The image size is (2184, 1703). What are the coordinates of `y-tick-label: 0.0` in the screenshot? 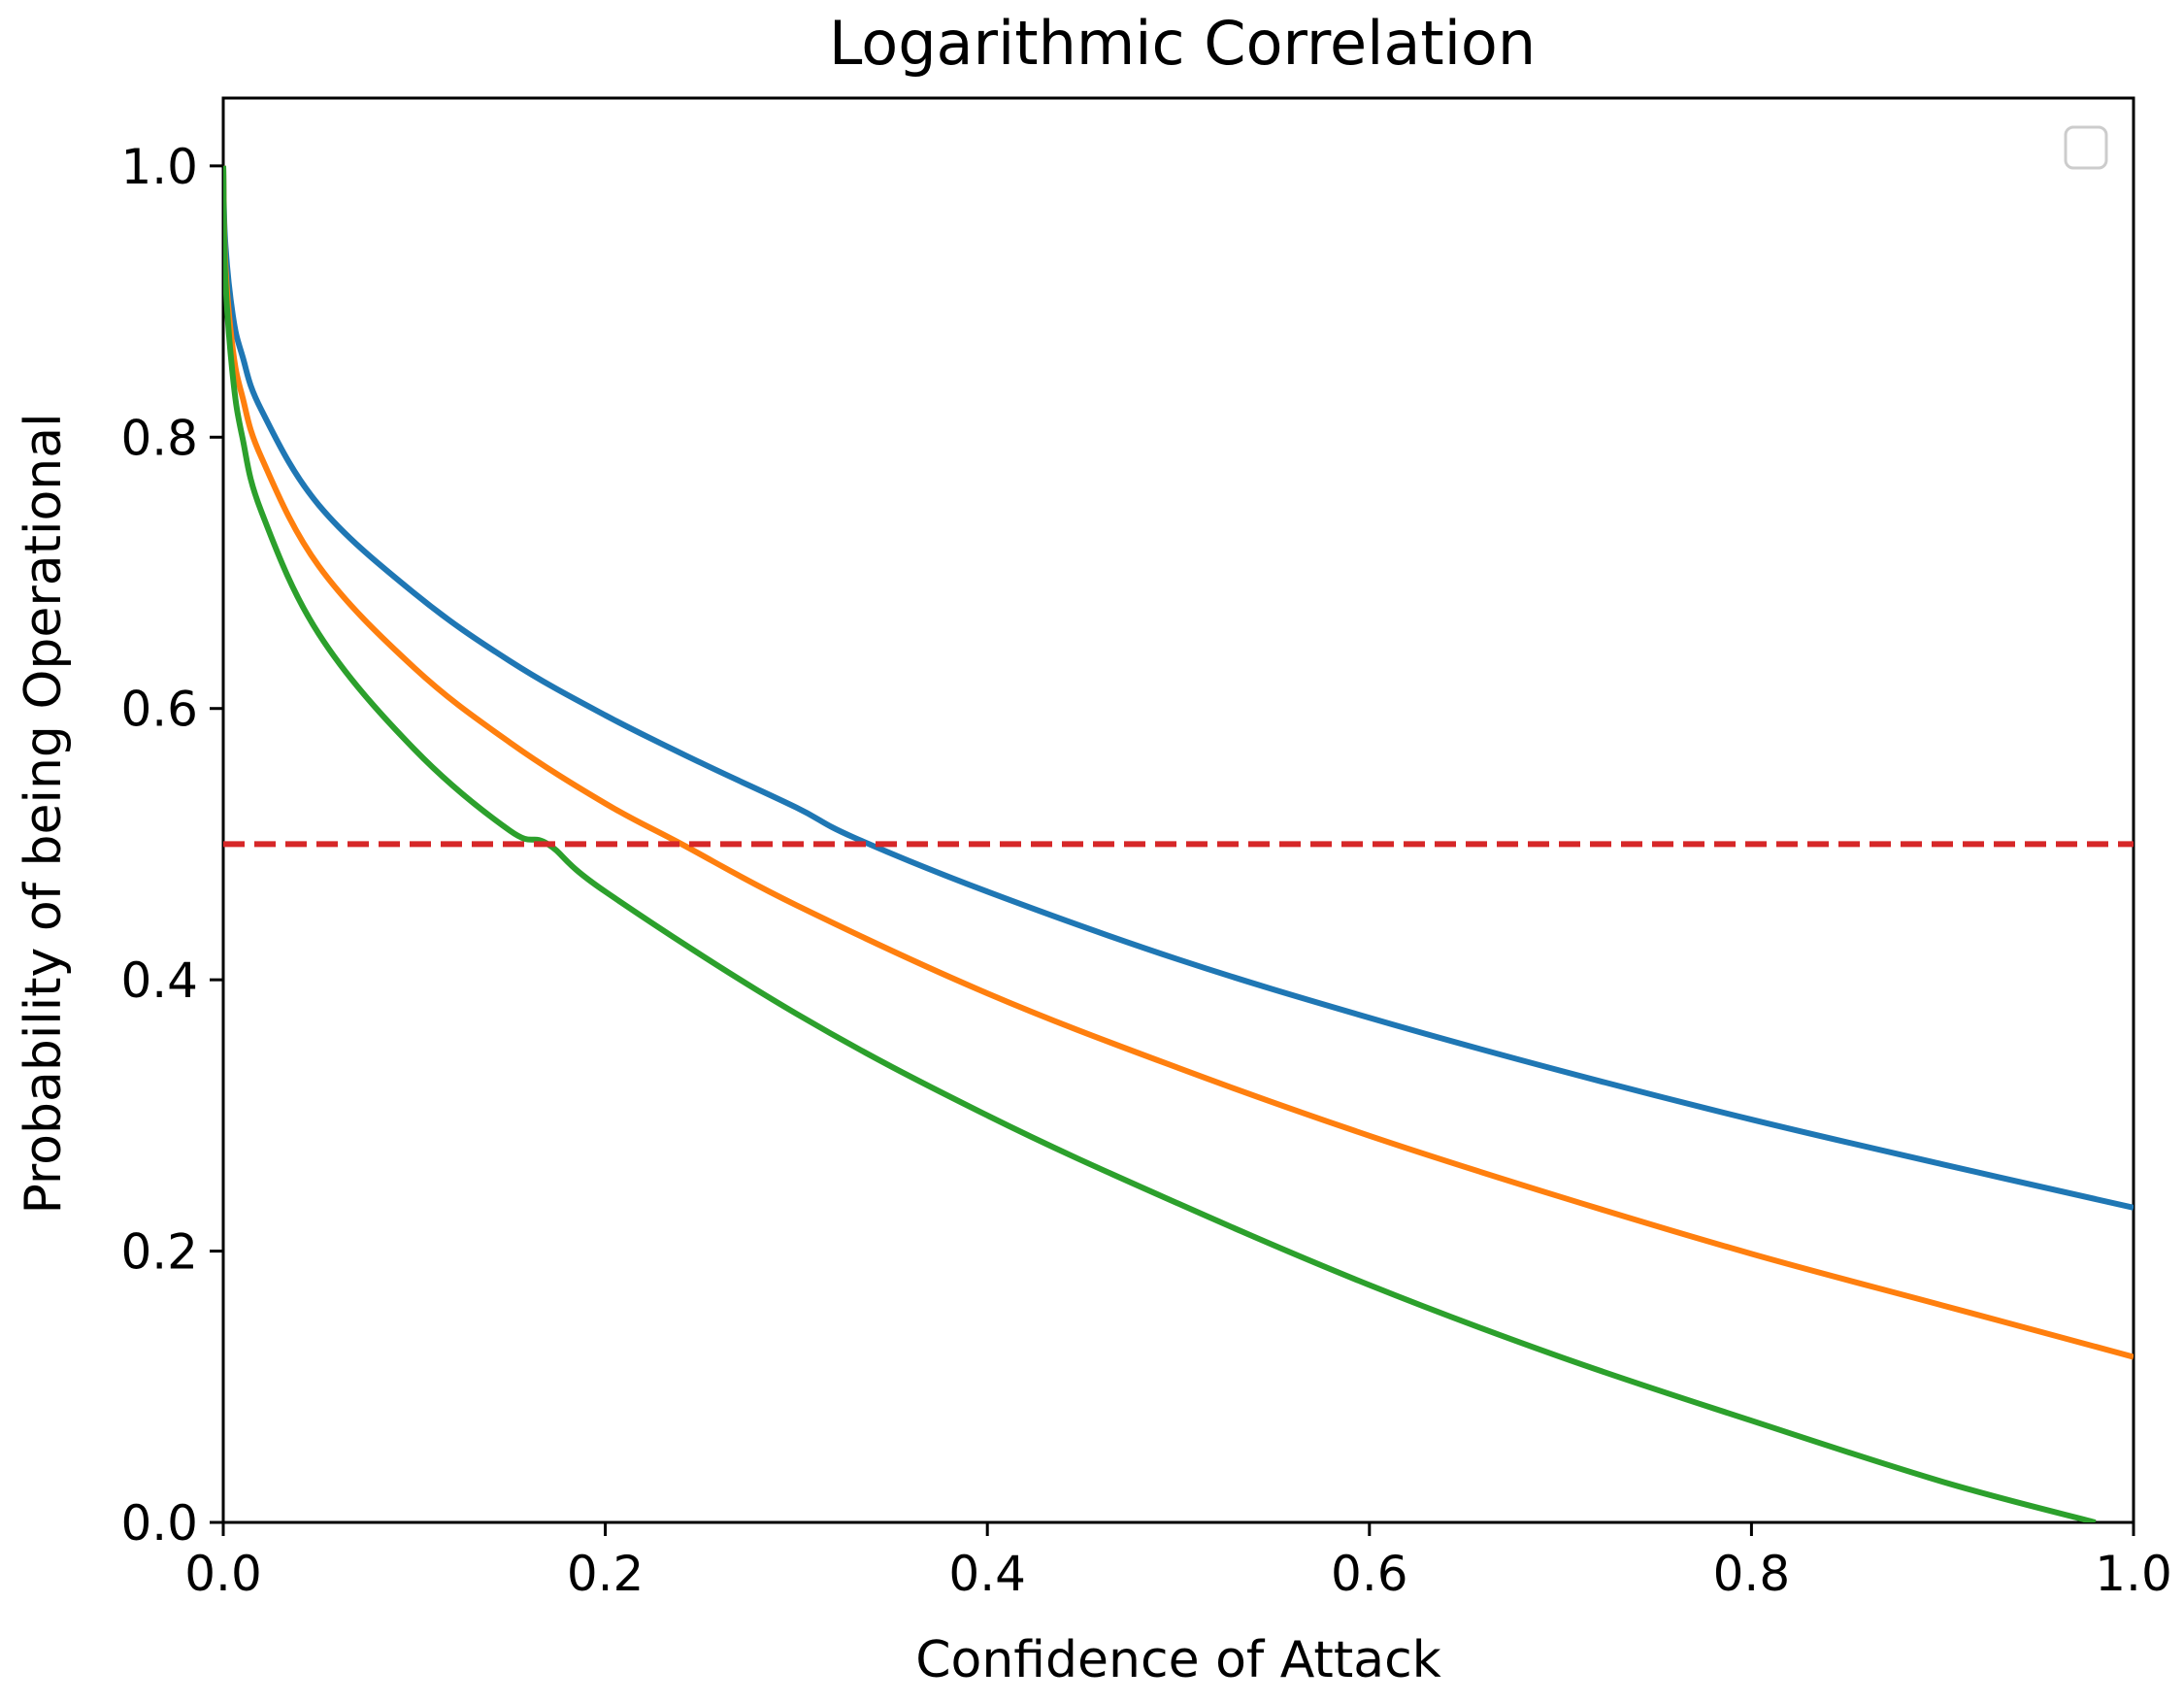 It's located at (159, 1523).